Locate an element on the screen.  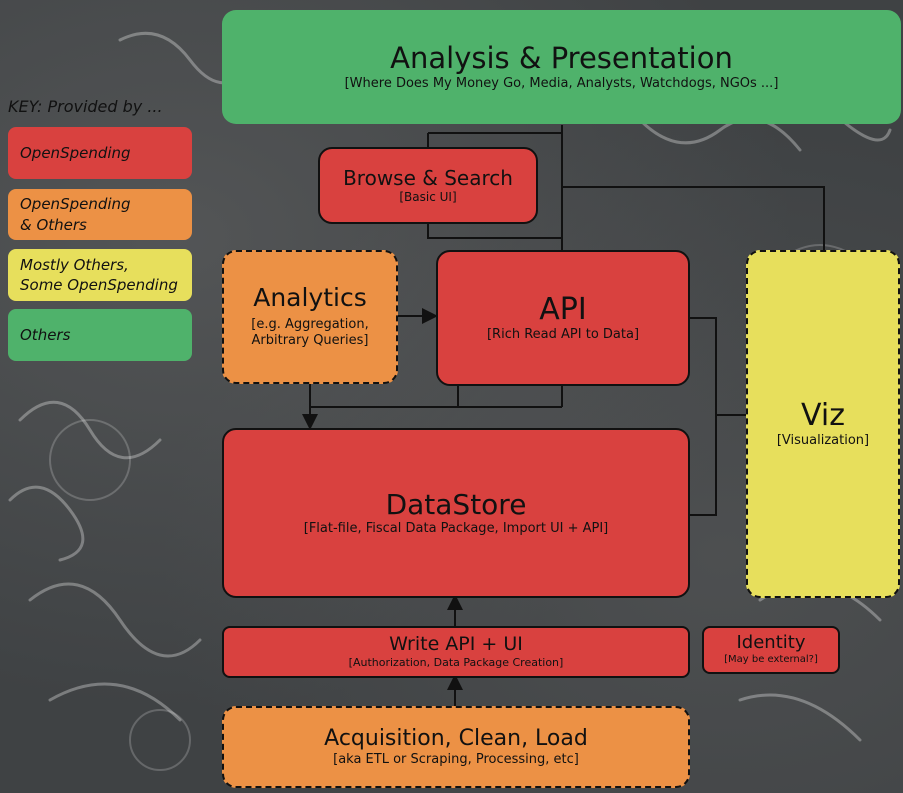
key-item-openspending: OpenSpending is located at coordinates (100, 153).